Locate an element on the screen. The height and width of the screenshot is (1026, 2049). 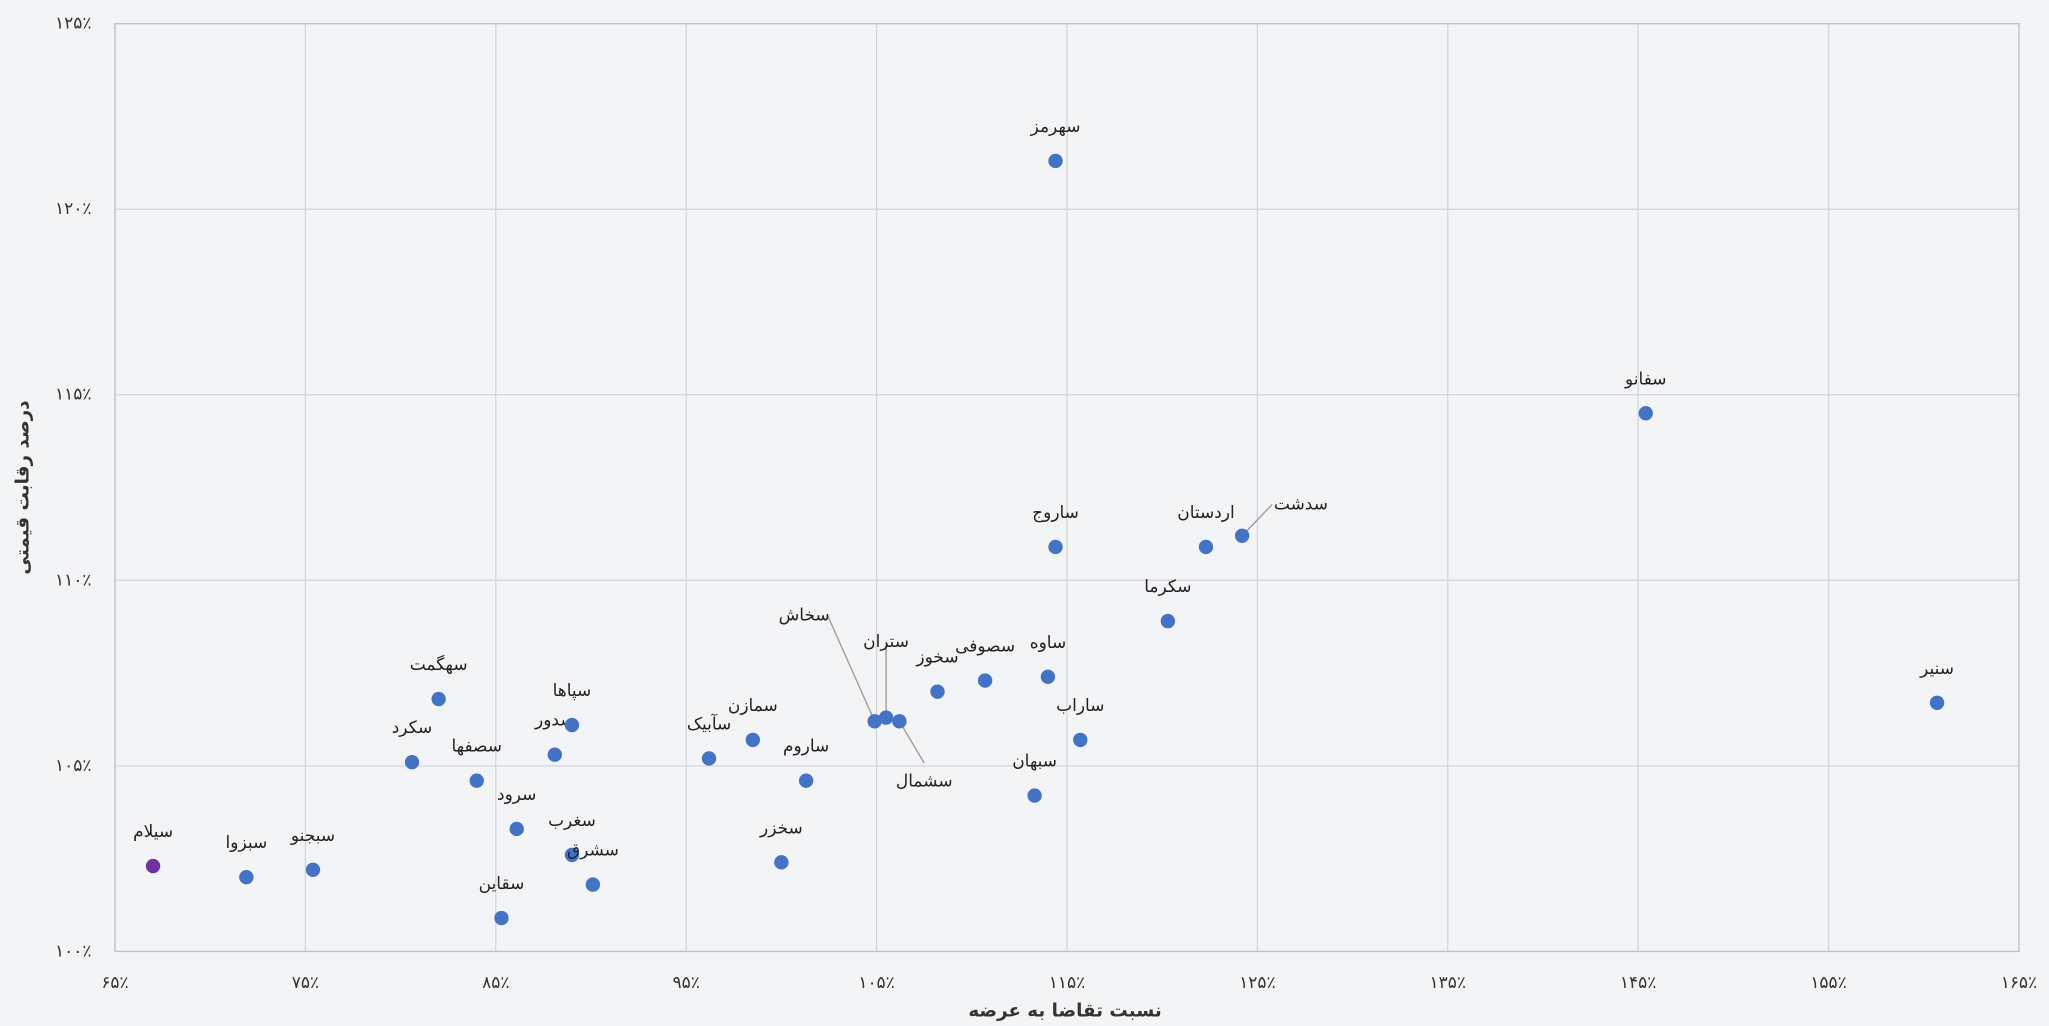
x-tick-label: ۹۵٪ is located at coordinates (686, 983).